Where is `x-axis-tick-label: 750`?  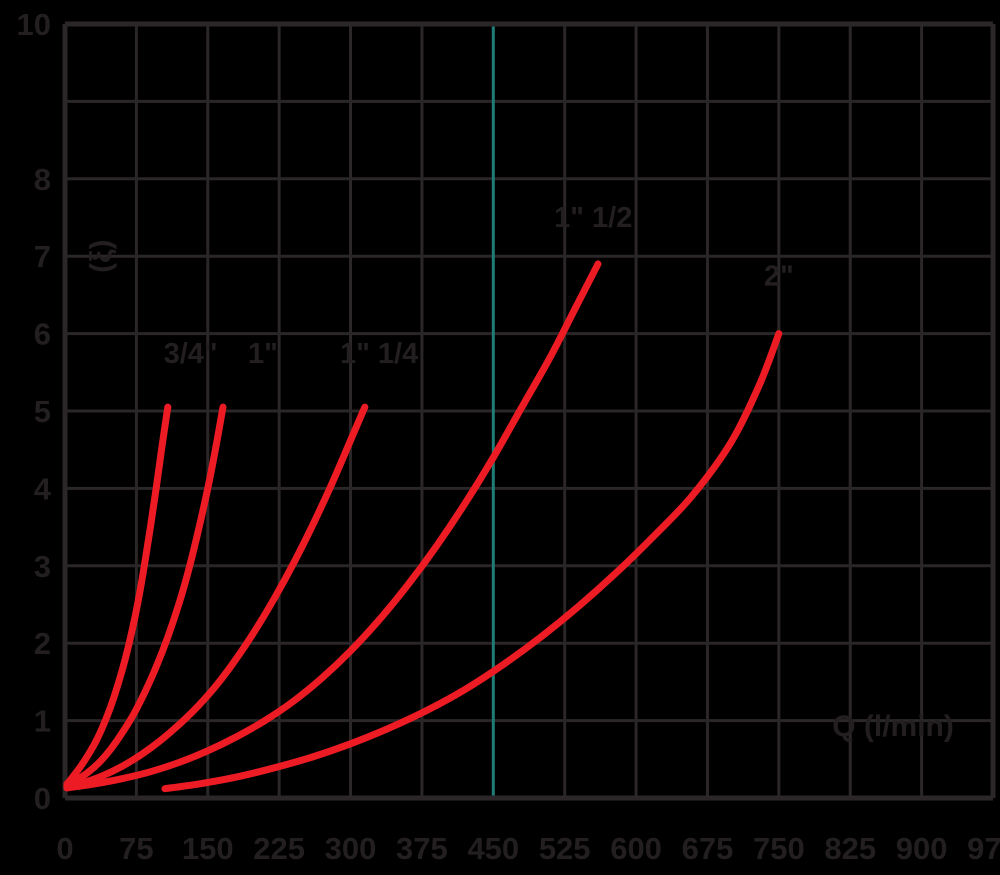
x-axis-tick-label: 750 is located at coordinates (779, 848).